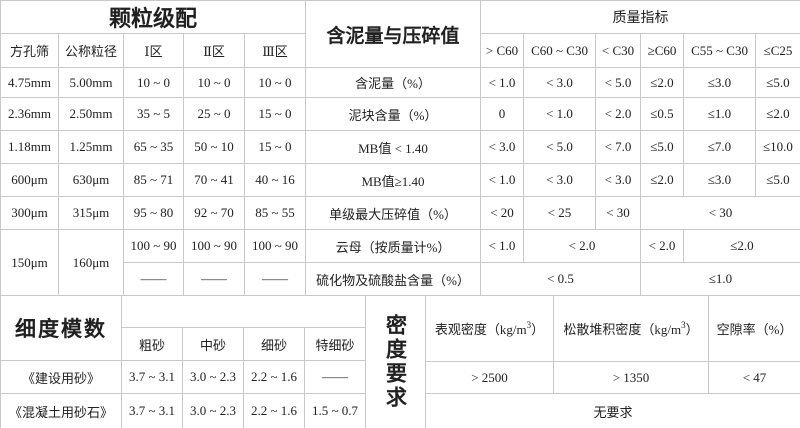 Image resolution: width=800 pixels, height=428 pixels. What do you see at coordinates (777, 50) in the screenshot?
I see `col-header-le-c25: ≤C25` at bounding box center [777, 50].